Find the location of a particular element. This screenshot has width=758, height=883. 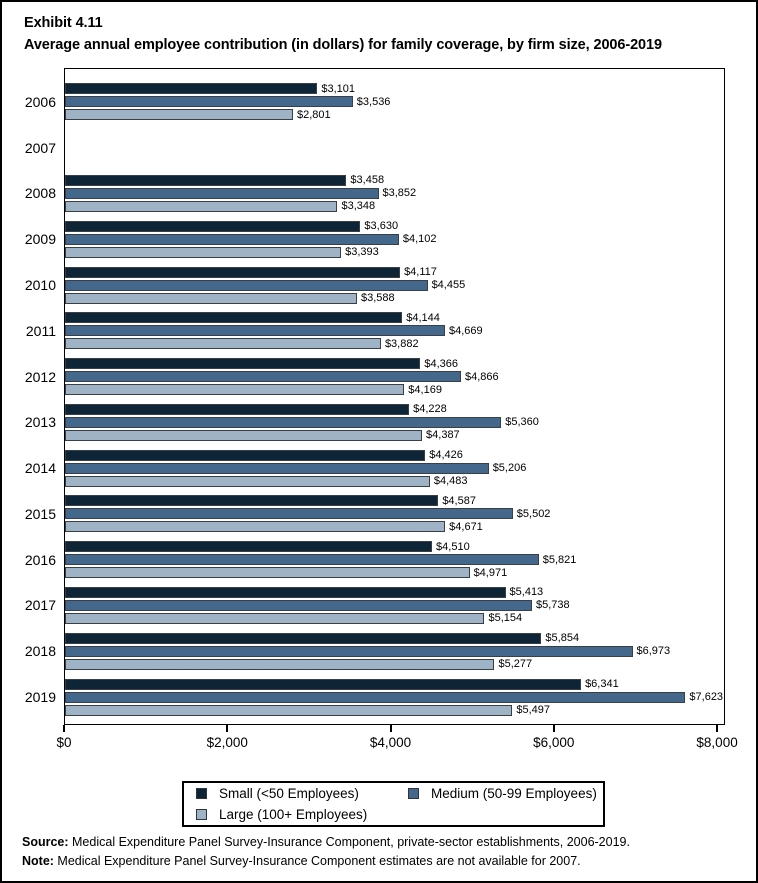

bar-small-2019: $6,341 is located at coordinates (342, 684).